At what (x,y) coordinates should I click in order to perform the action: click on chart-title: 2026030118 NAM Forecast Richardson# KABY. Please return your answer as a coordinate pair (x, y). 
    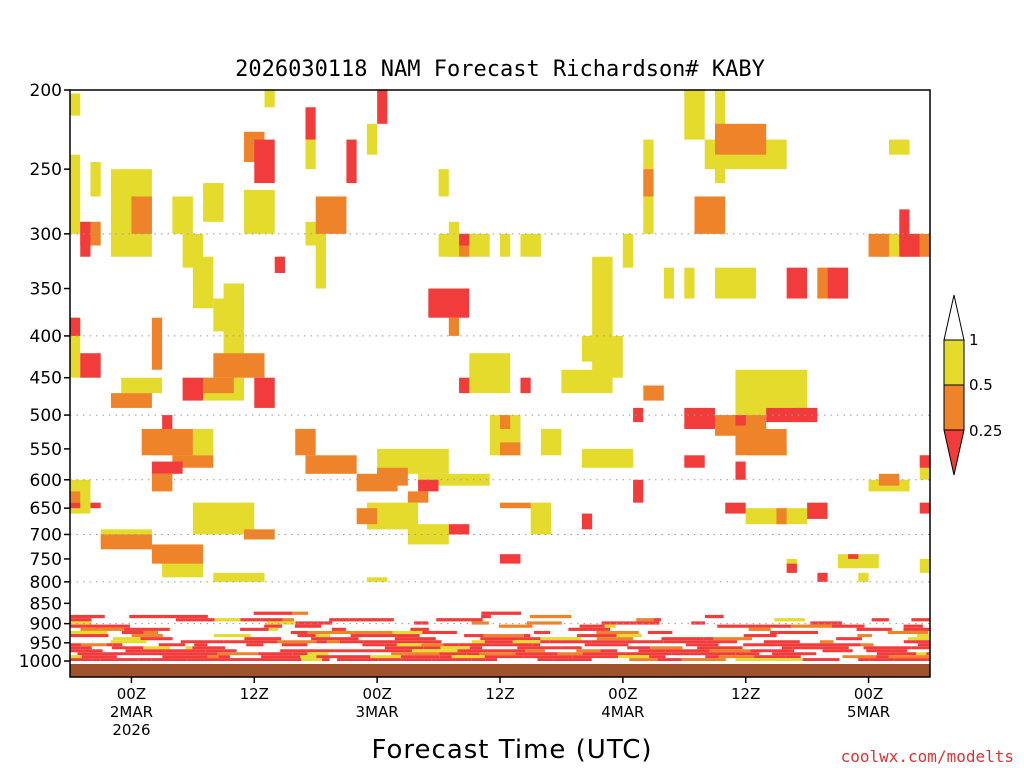
    Looking at the image, I should click on (500, 69).